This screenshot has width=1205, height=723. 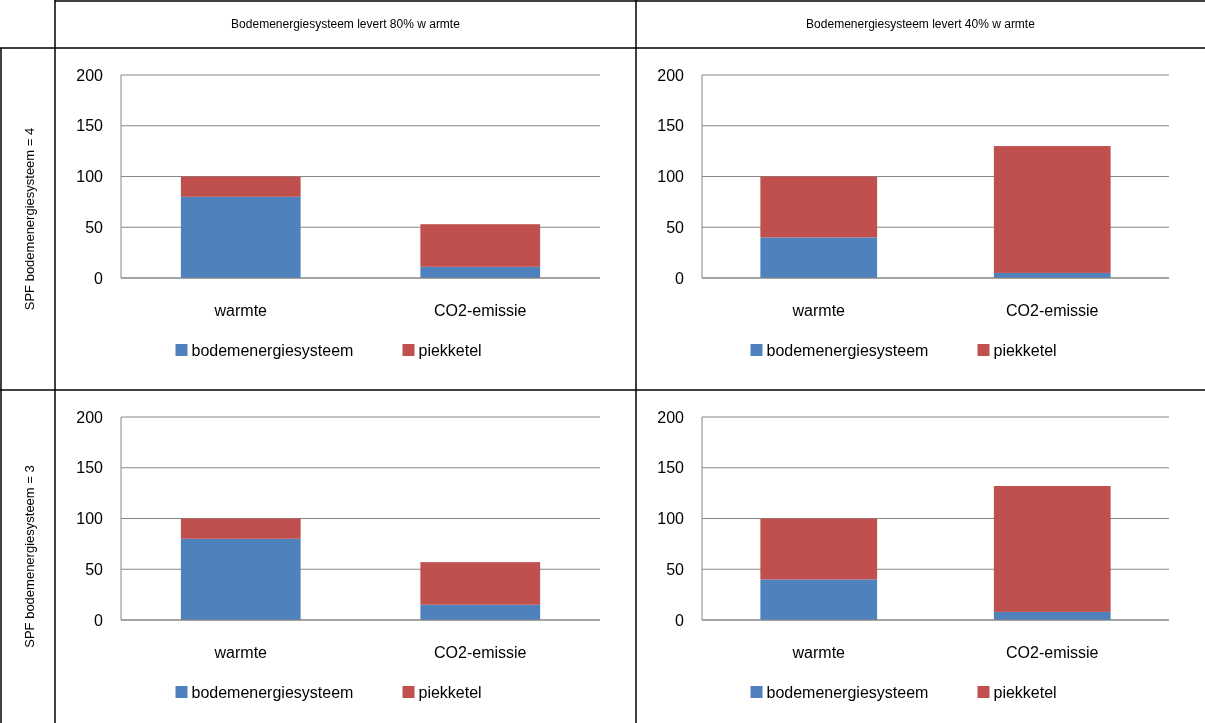 I want to click on y-axis-title: SPF bodemenergiesysteem = 3, so click(x=29, y=556).